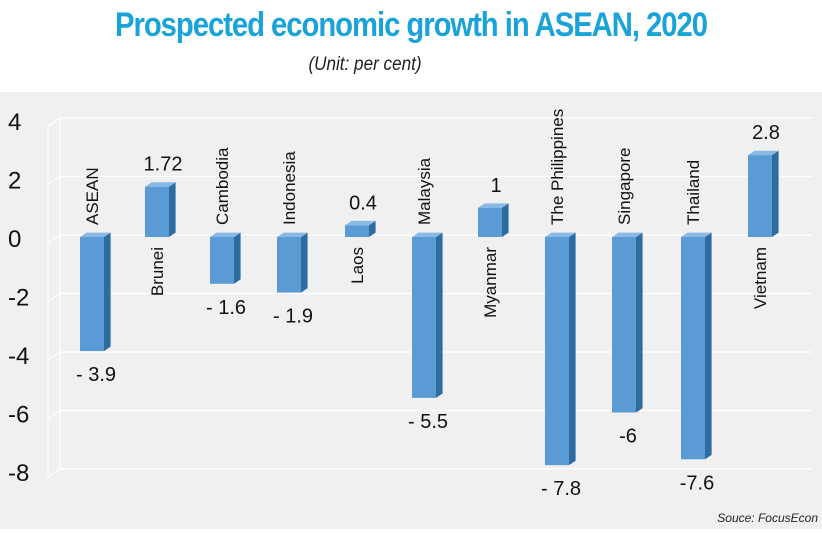  I want to click on value-label: -6, so click(628, 437).